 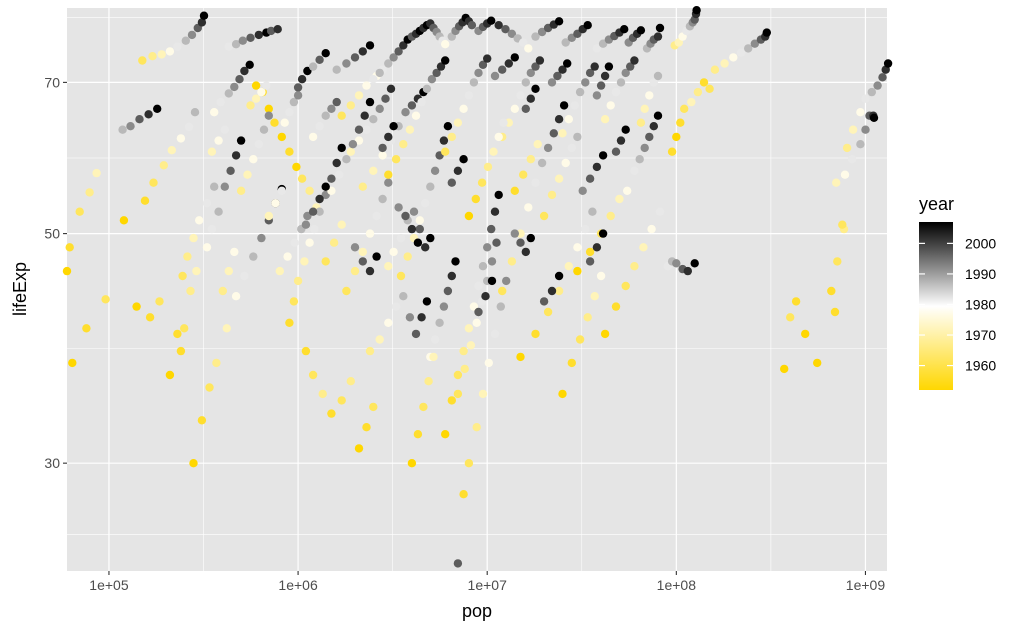 What do you see at coordinates (936, 306) in the screenshot?
I see `legend-colorbar` at bounding box center [936, 306].